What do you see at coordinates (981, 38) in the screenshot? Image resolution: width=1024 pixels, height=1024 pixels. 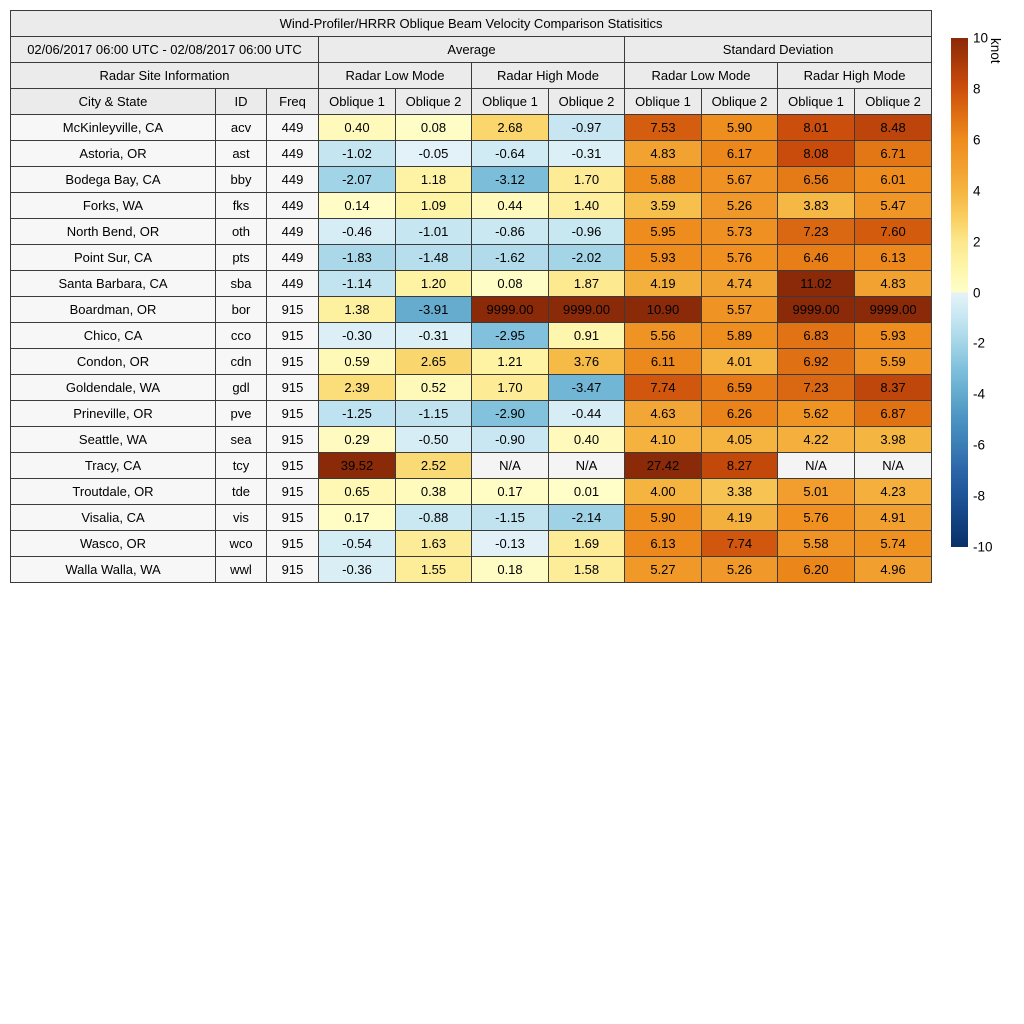 I see `colorbar-tick-label: 10` at bounding box center [981, 38].